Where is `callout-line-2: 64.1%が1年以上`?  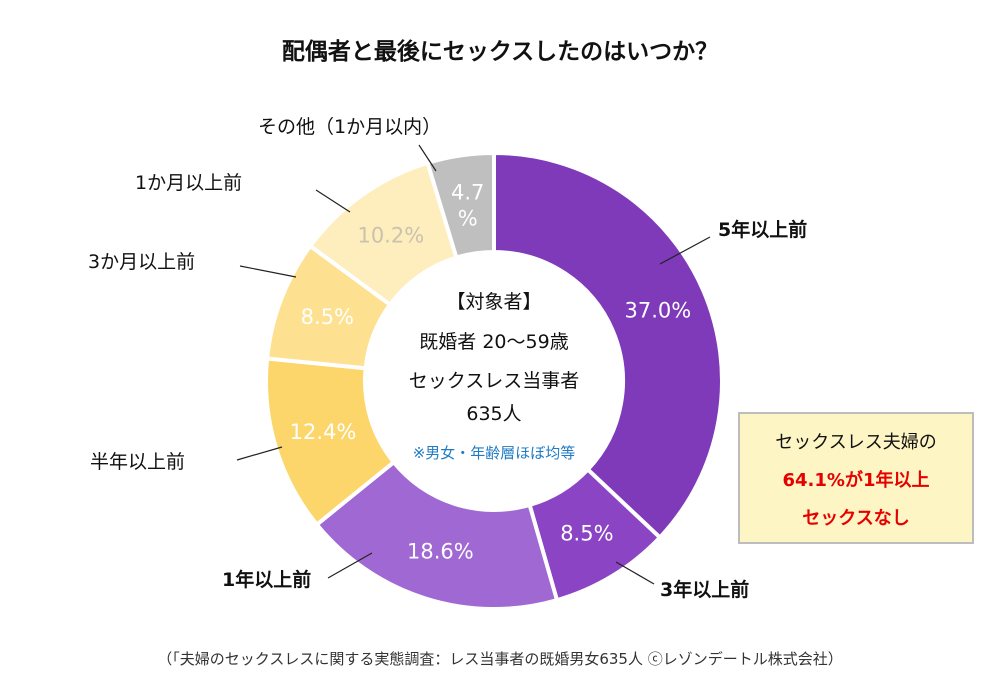 callout-line-2: 64.1%が1年以上 is located at coordinates (856, 480).